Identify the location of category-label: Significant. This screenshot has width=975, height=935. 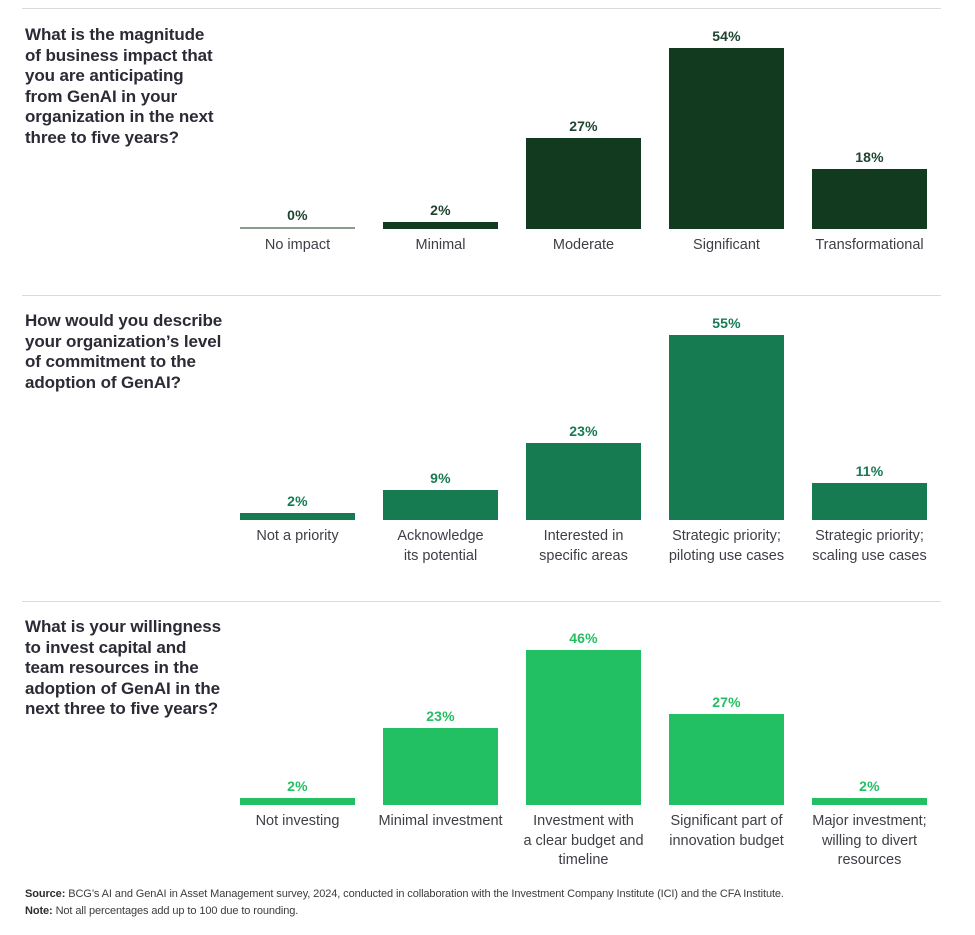
(726, 245).